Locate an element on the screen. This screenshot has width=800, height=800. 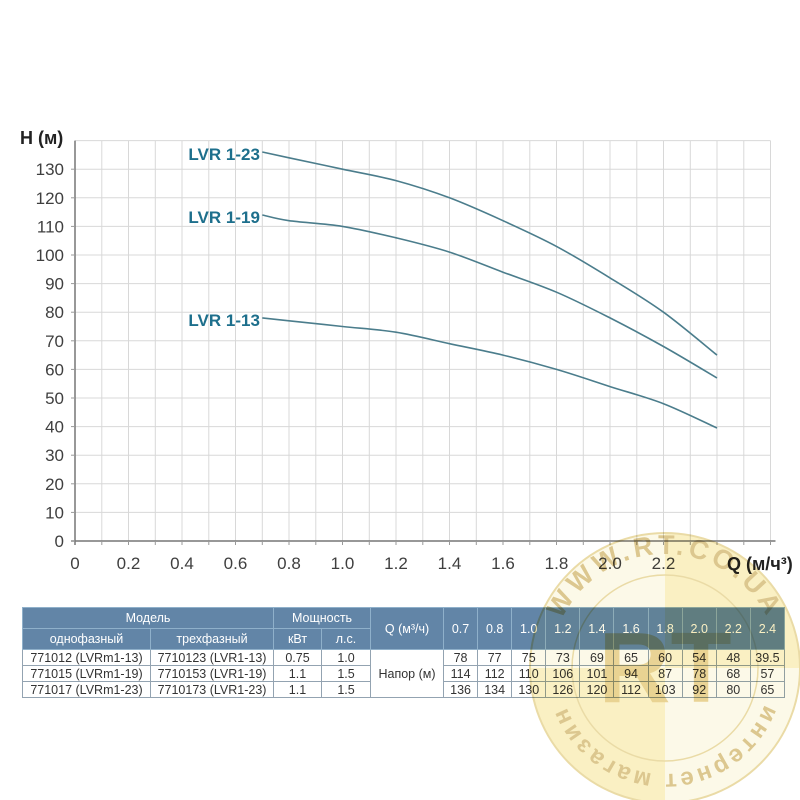
y-tick-label: 30 is located at coordinates (54, 455).